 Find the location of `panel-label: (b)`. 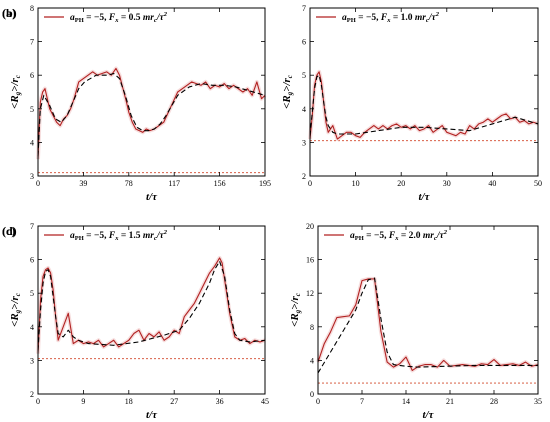

panel-label: (b) is located at coordinates (9, 13).